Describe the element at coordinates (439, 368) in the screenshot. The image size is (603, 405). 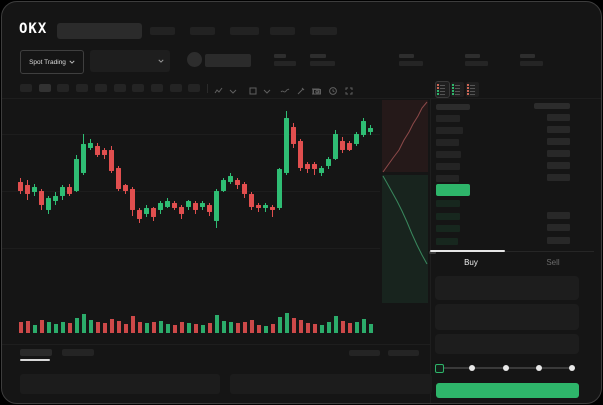
I see `slider-handle` at that location.